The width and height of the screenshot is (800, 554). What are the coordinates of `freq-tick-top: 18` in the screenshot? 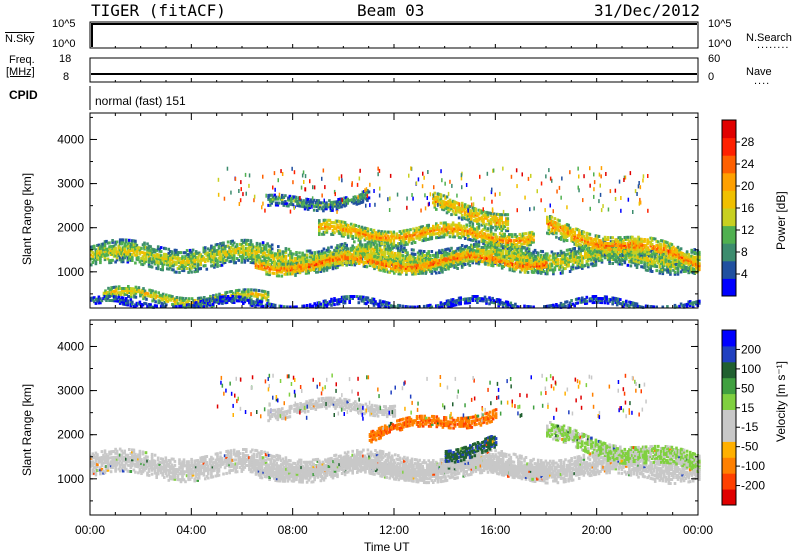 It's located at (65, 59).